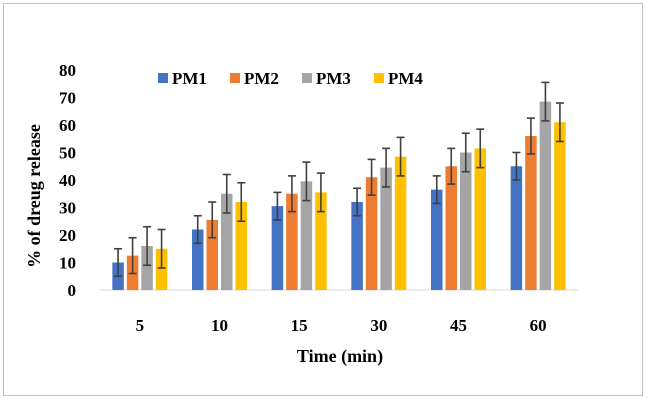 This screenshot has height=401, width=648. What do you see at coordinates (378, 325) in the screenshot?
I see `x-tick-label: 30` at bounding box center [378, 325].